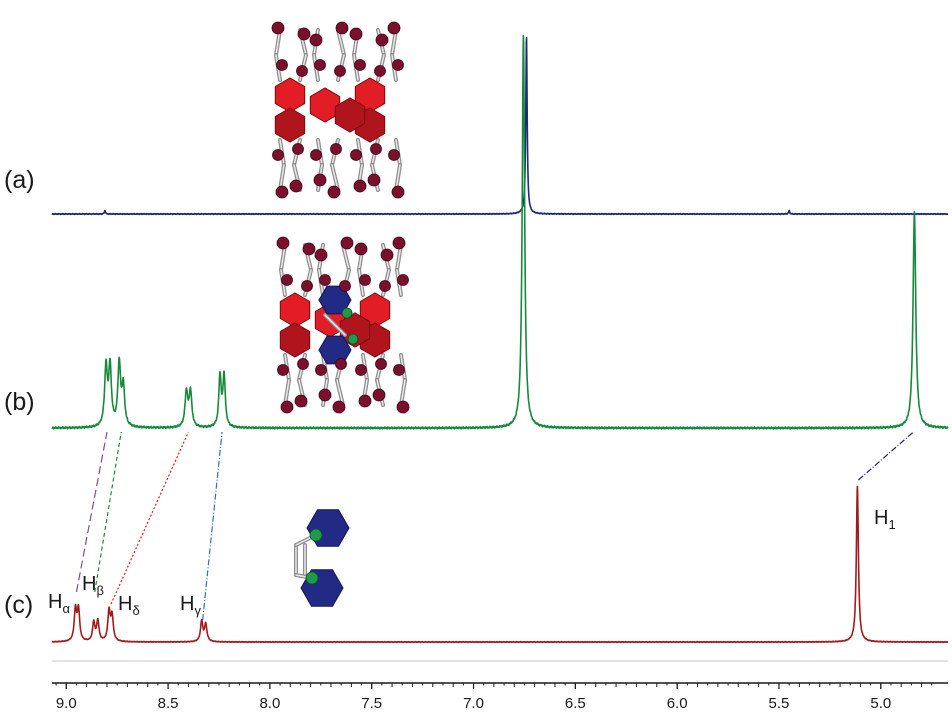 The image size is (952, 719). Describe the element at coordinates (891, 524) in the screenshot. I see `peak-label-subscript: 1` at that location.